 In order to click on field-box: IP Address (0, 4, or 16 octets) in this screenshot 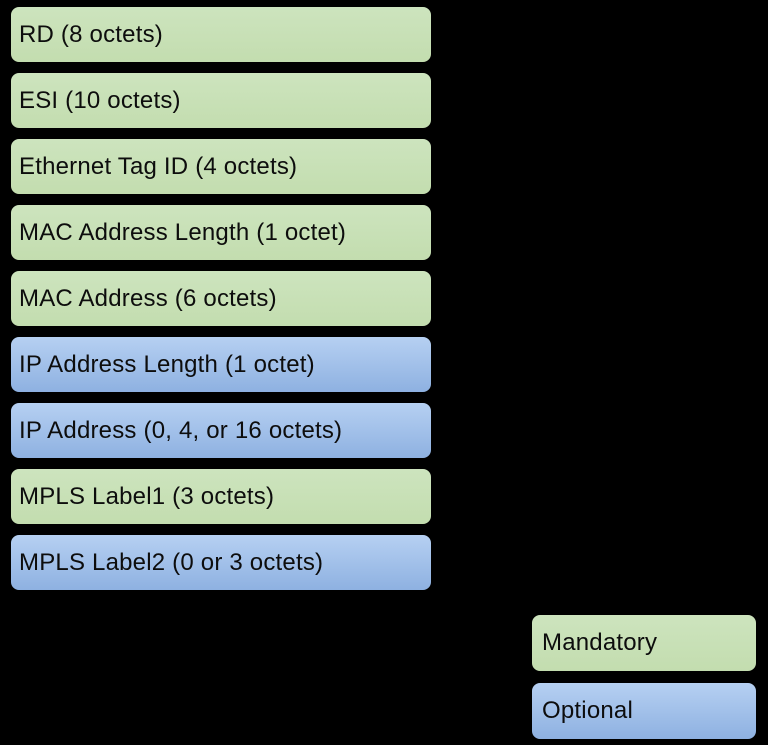, I will do `click(221, 430)`.